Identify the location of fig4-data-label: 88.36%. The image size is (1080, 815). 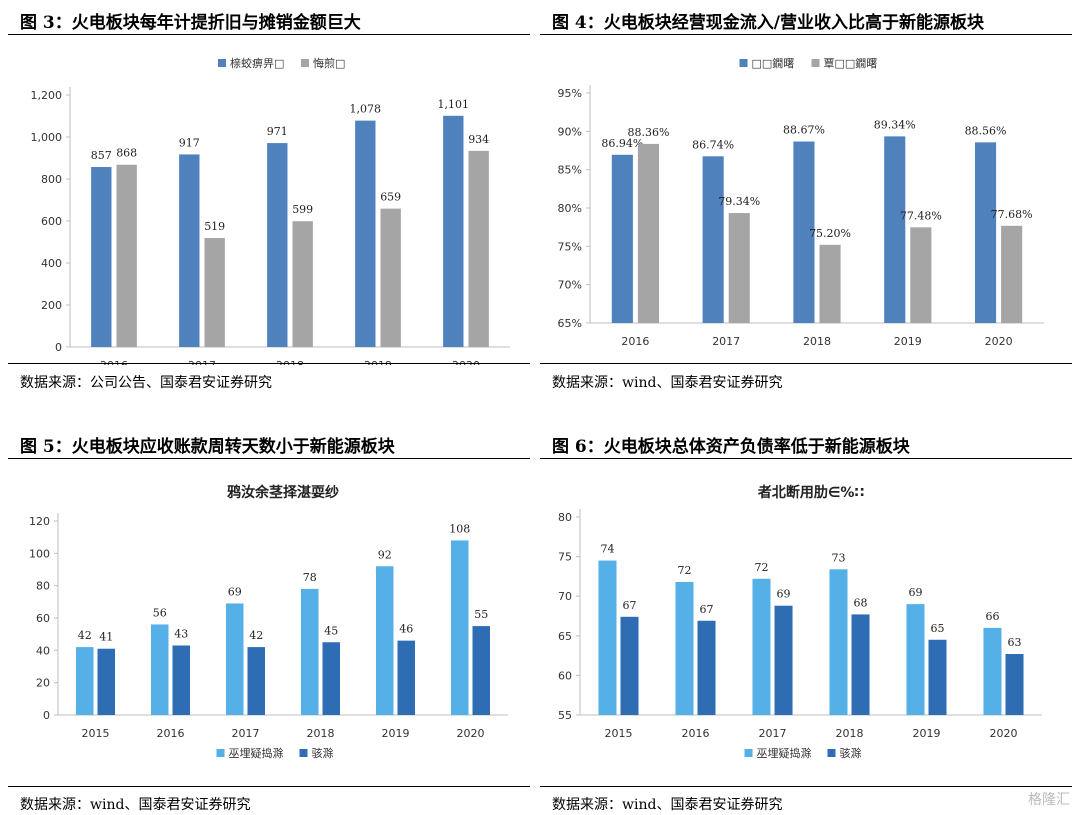
(648, 132).